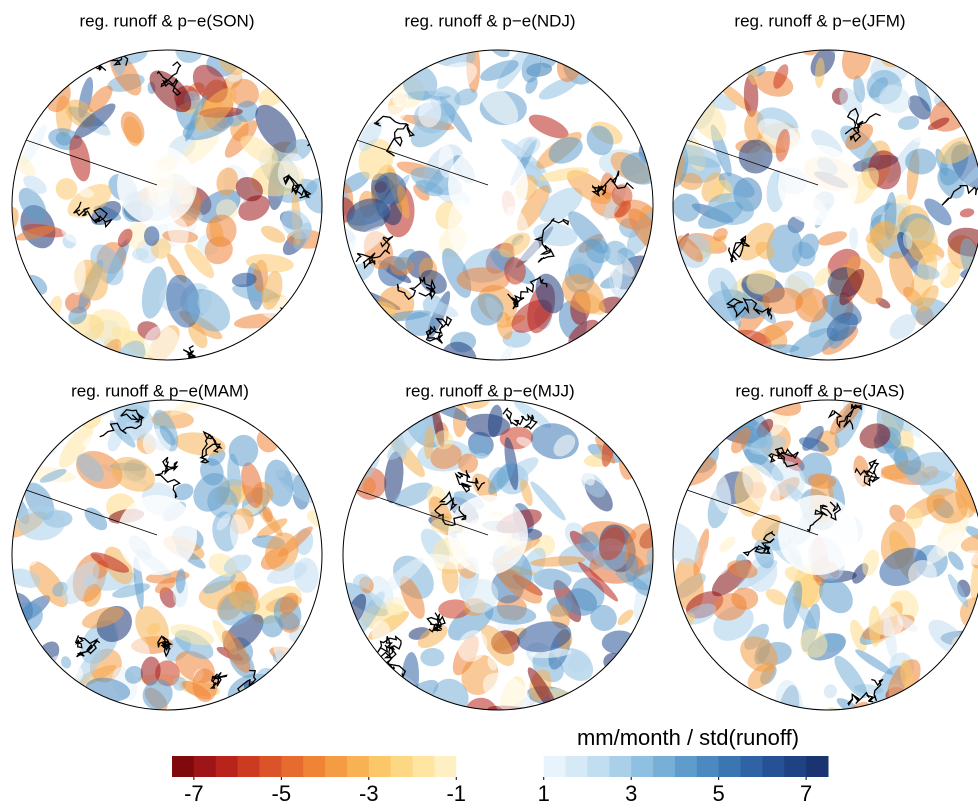 The image size is (978, 808). What do you see at coordinates (489, 390) in the screenshot?
I see `panel-title: reg. runoff & p−e(MJJ)` at bounding box center [489, 390].